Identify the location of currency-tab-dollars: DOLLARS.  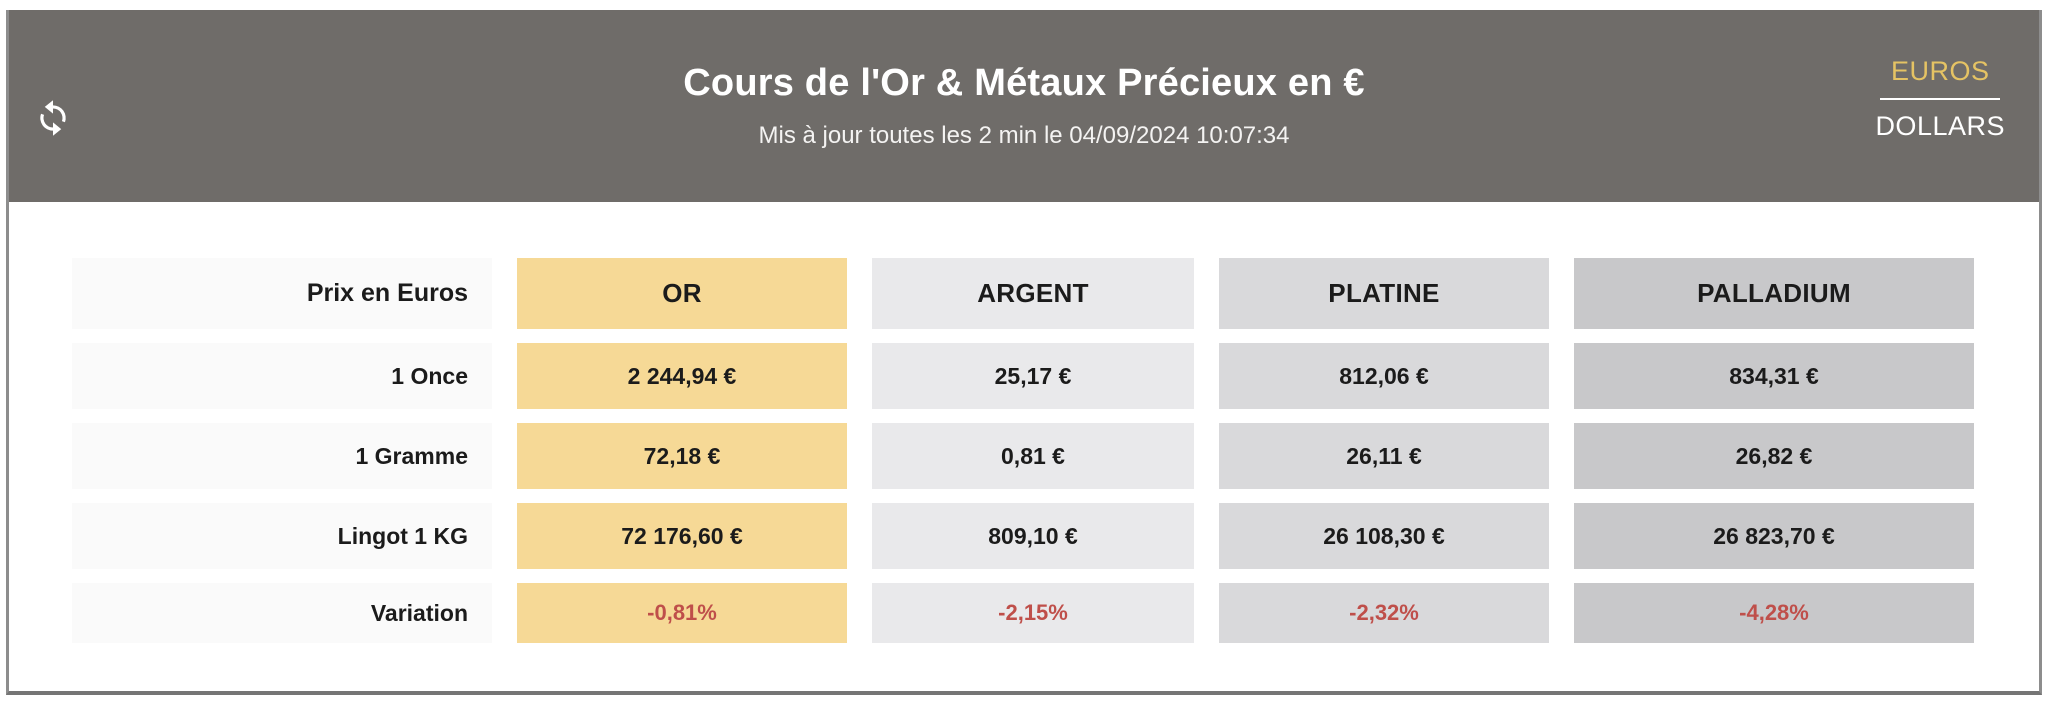
(1940, 126).